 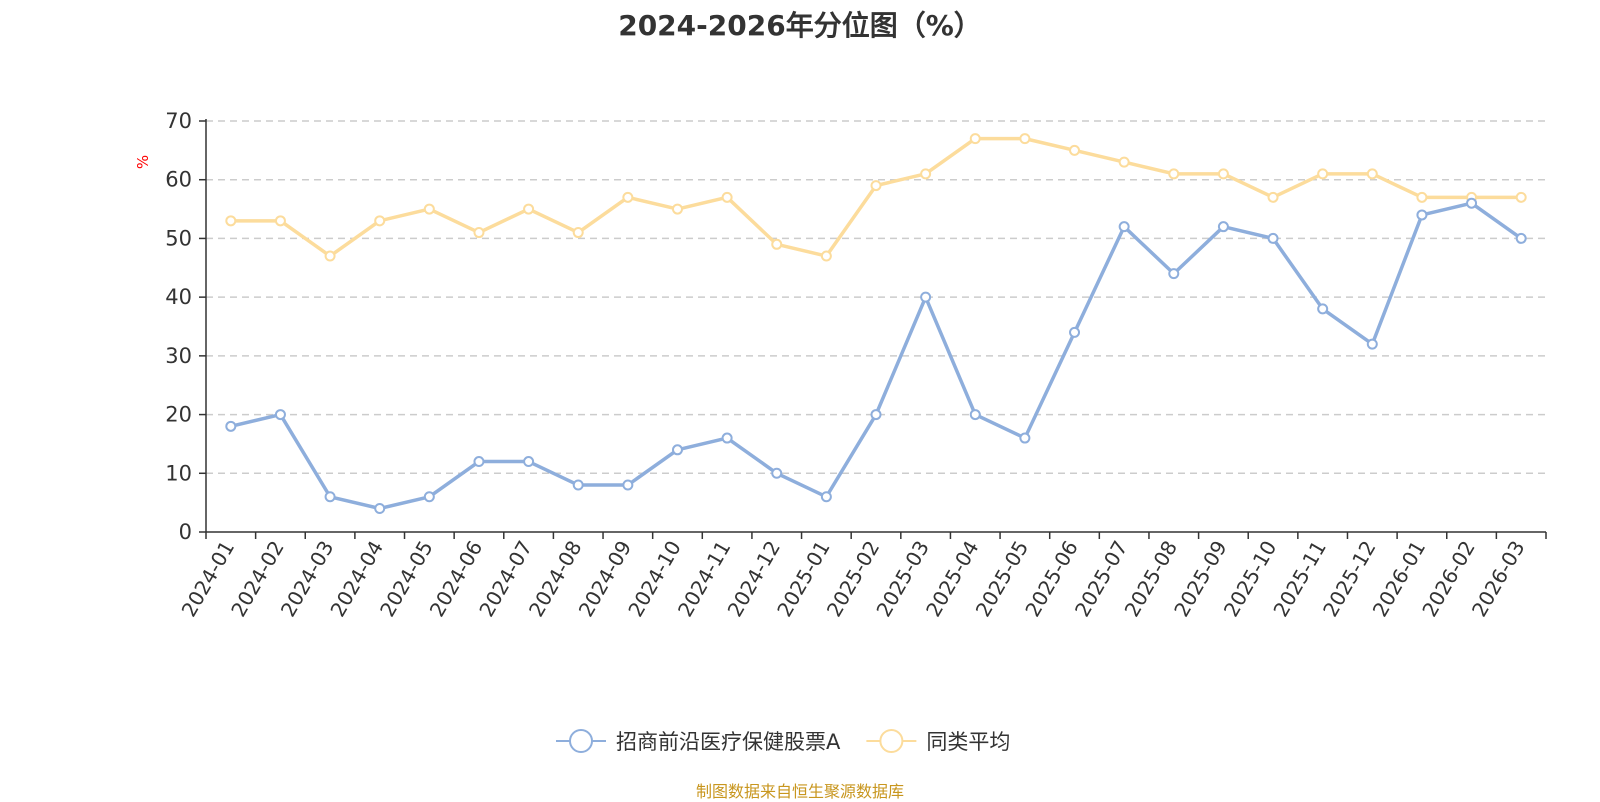 What do you see at coordinates (178, 415) in the screenshot?
I see `y-tick-label-20: 20` at bounding box center [178, 415].